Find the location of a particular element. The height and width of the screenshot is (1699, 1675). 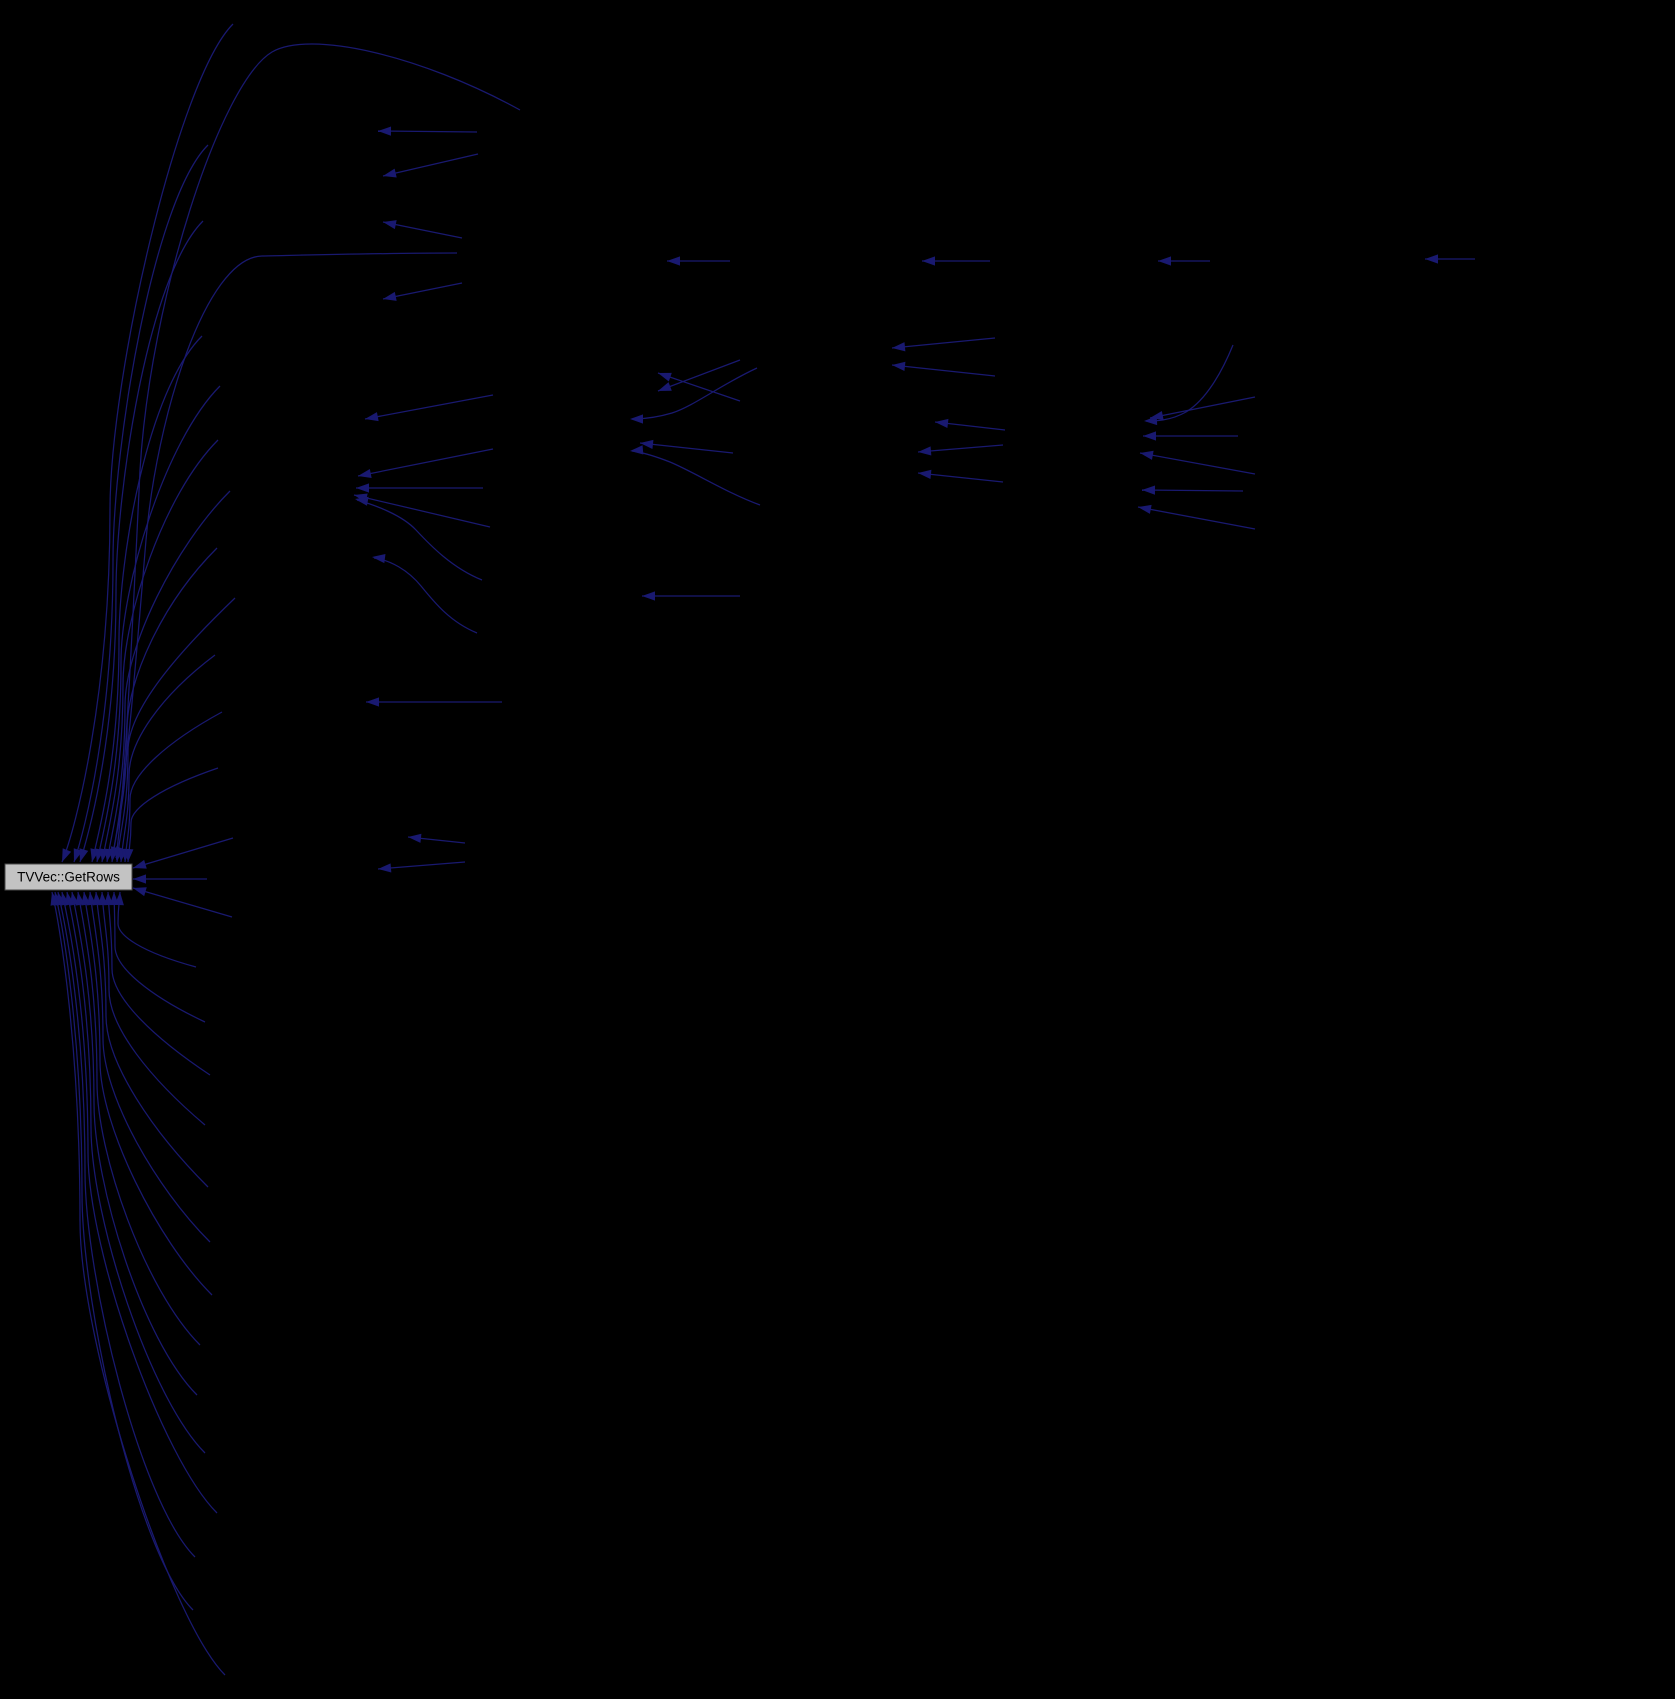

main-node: TVVec::GetRows is located at coordinates (68, 877).